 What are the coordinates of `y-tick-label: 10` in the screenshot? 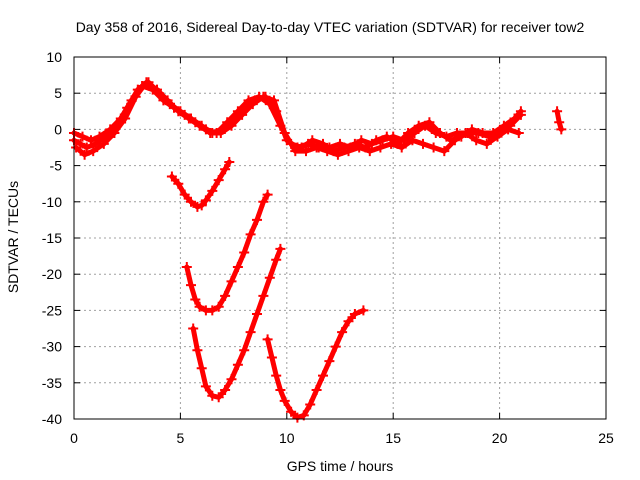 It's located at (54, 57).